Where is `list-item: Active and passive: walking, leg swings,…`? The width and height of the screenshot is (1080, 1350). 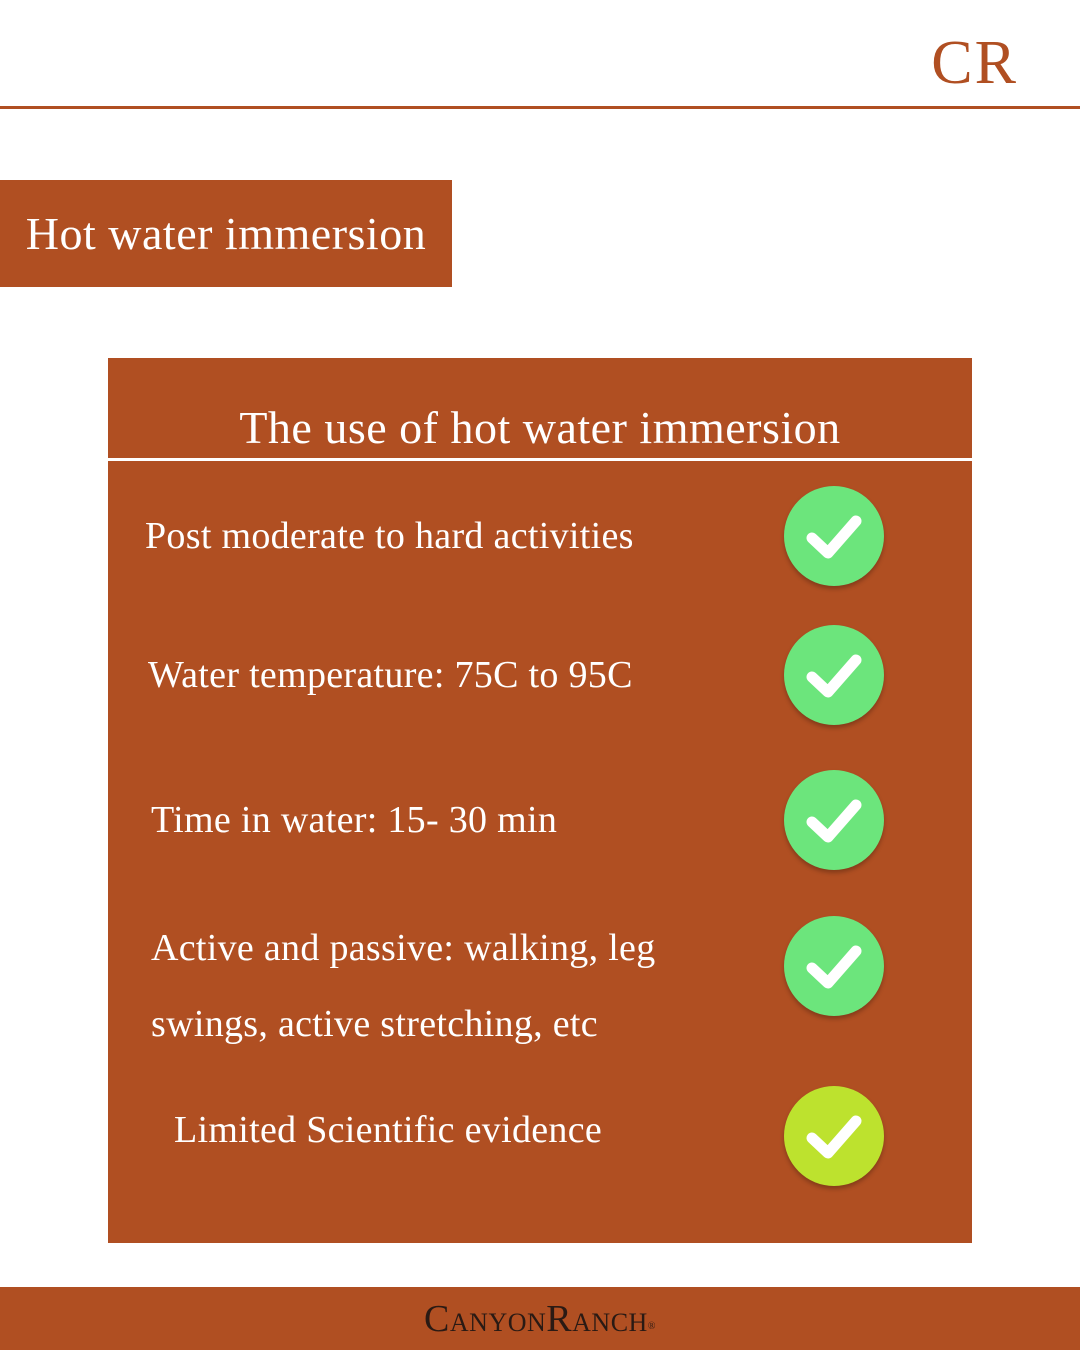
list-item: Active and passive: walking, leg swings,… is located at coordinates (540, 991).